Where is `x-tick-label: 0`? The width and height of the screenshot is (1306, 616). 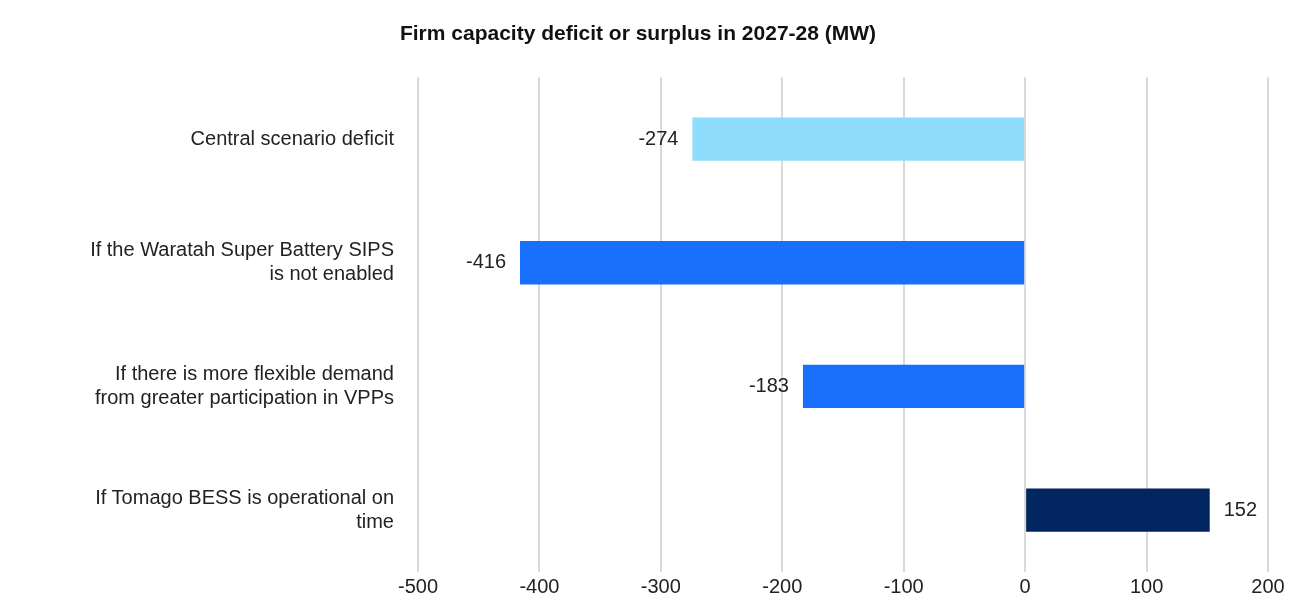 x-tick-label: 0 is located at coordinates (1025, 585).